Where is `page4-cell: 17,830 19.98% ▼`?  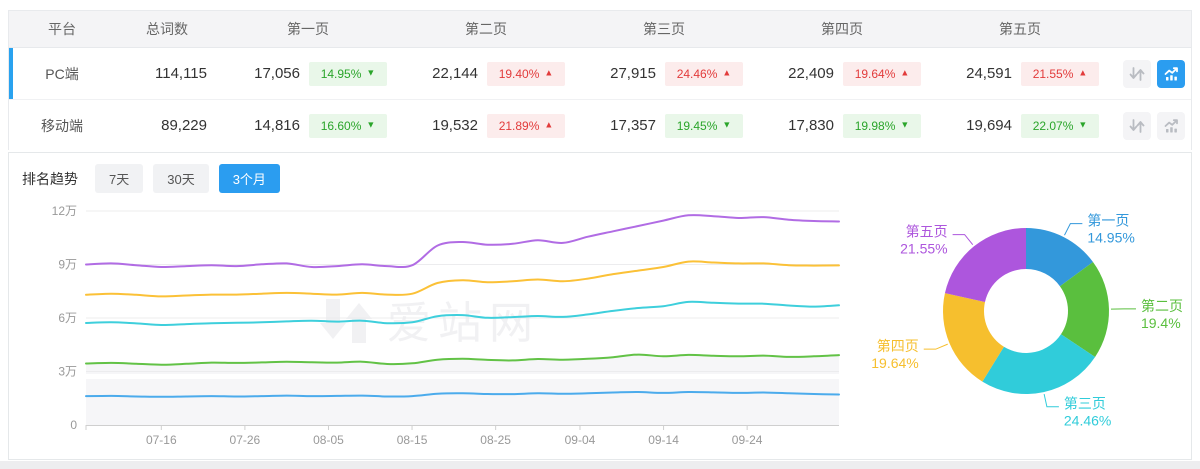 page4-cell: 17,830 19.98% ▼ is located at coordinates (842, 125).